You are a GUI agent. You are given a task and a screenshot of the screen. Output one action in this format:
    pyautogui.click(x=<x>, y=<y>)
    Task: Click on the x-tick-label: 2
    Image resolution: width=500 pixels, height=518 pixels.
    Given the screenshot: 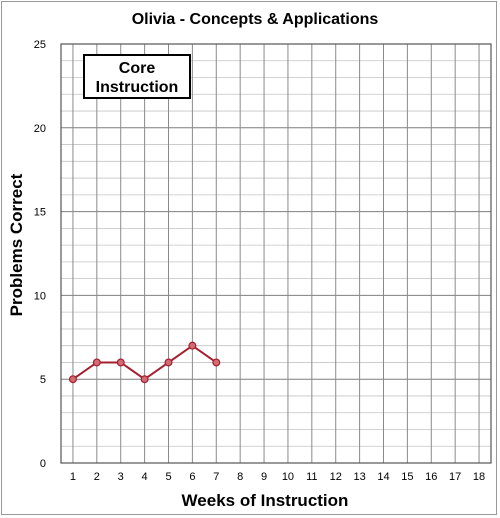 What is the action you would take?
    pyautogui.click(x=97, y=477)
    